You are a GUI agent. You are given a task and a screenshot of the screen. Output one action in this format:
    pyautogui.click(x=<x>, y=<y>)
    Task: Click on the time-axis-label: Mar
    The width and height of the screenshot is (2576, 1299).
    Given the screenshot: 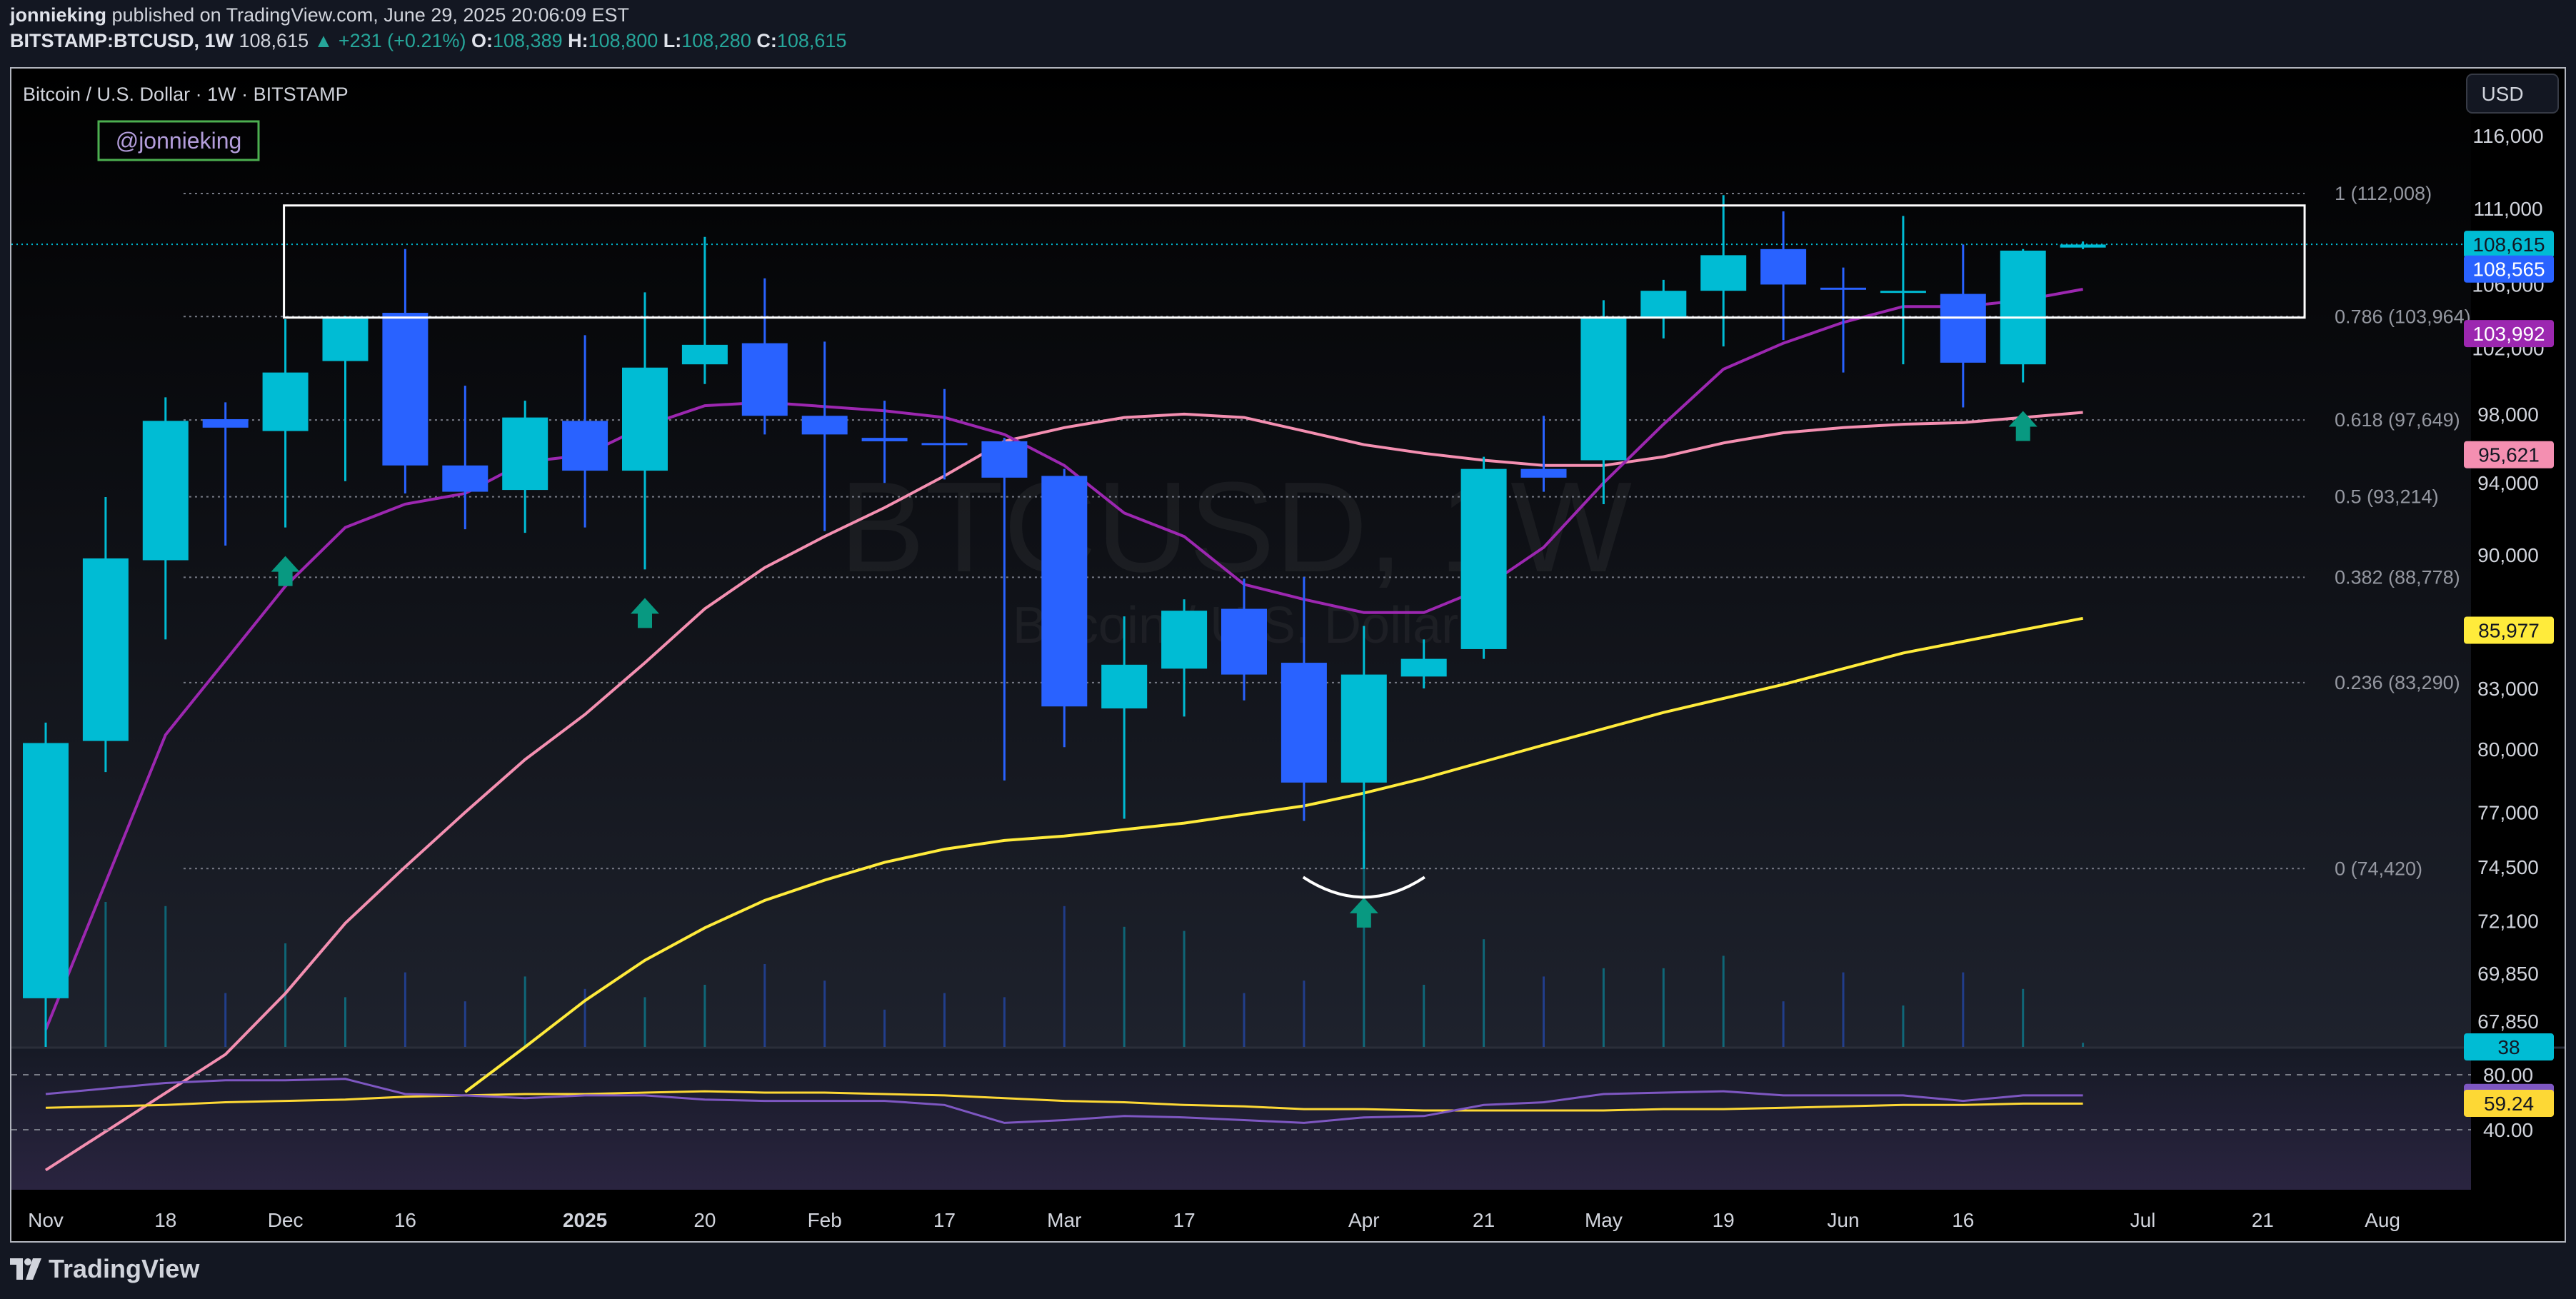 What is the action you would take?
    pyautogui.click(x=1064, y=1220)
    